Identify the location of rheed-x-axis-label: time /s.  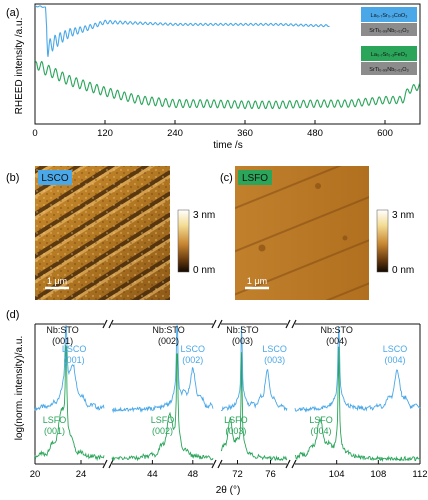
(227, 145).